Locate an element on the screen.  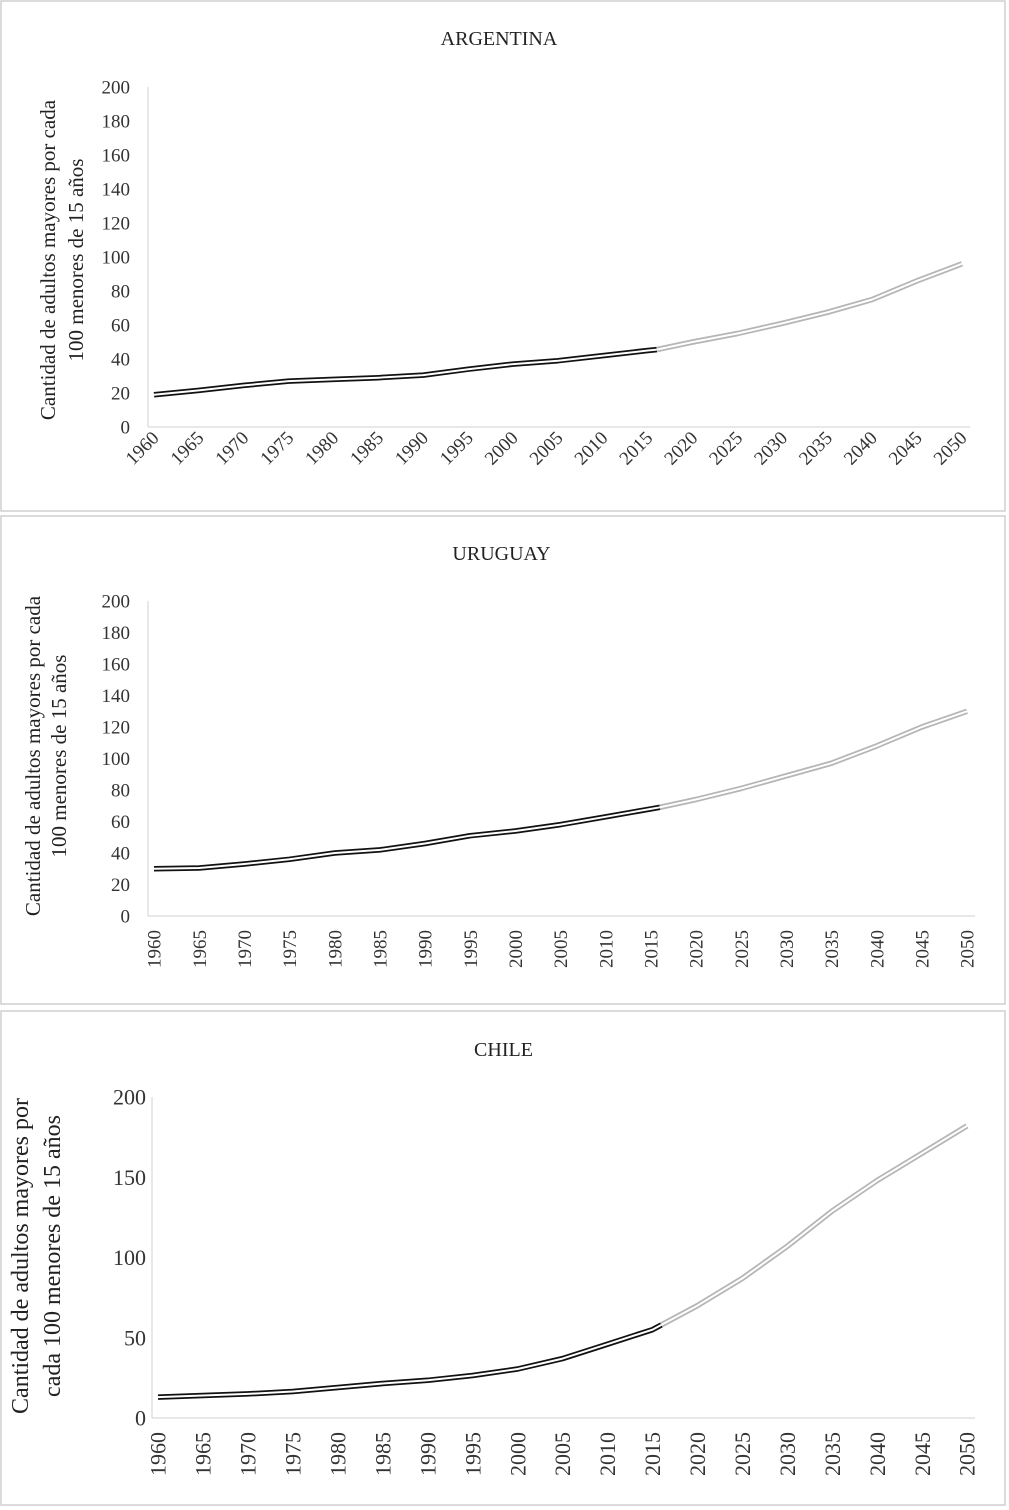
y-tick-label: 50 is located at coordinates (135, 1337).